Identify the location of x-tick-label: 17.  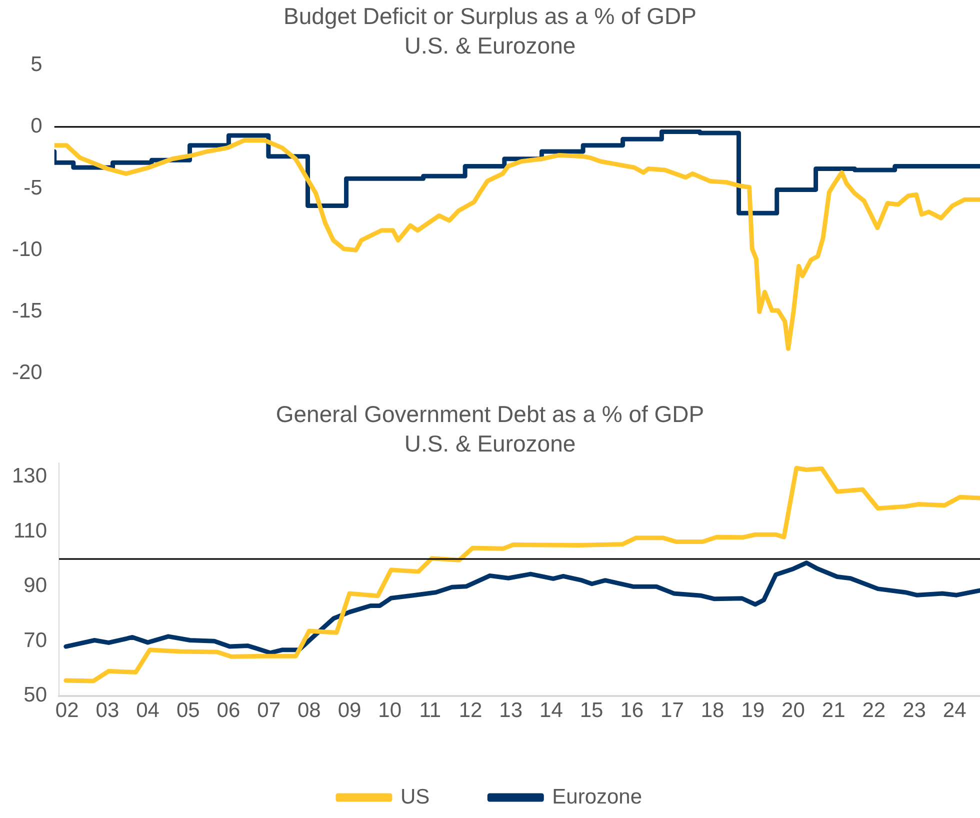
(672, 710).